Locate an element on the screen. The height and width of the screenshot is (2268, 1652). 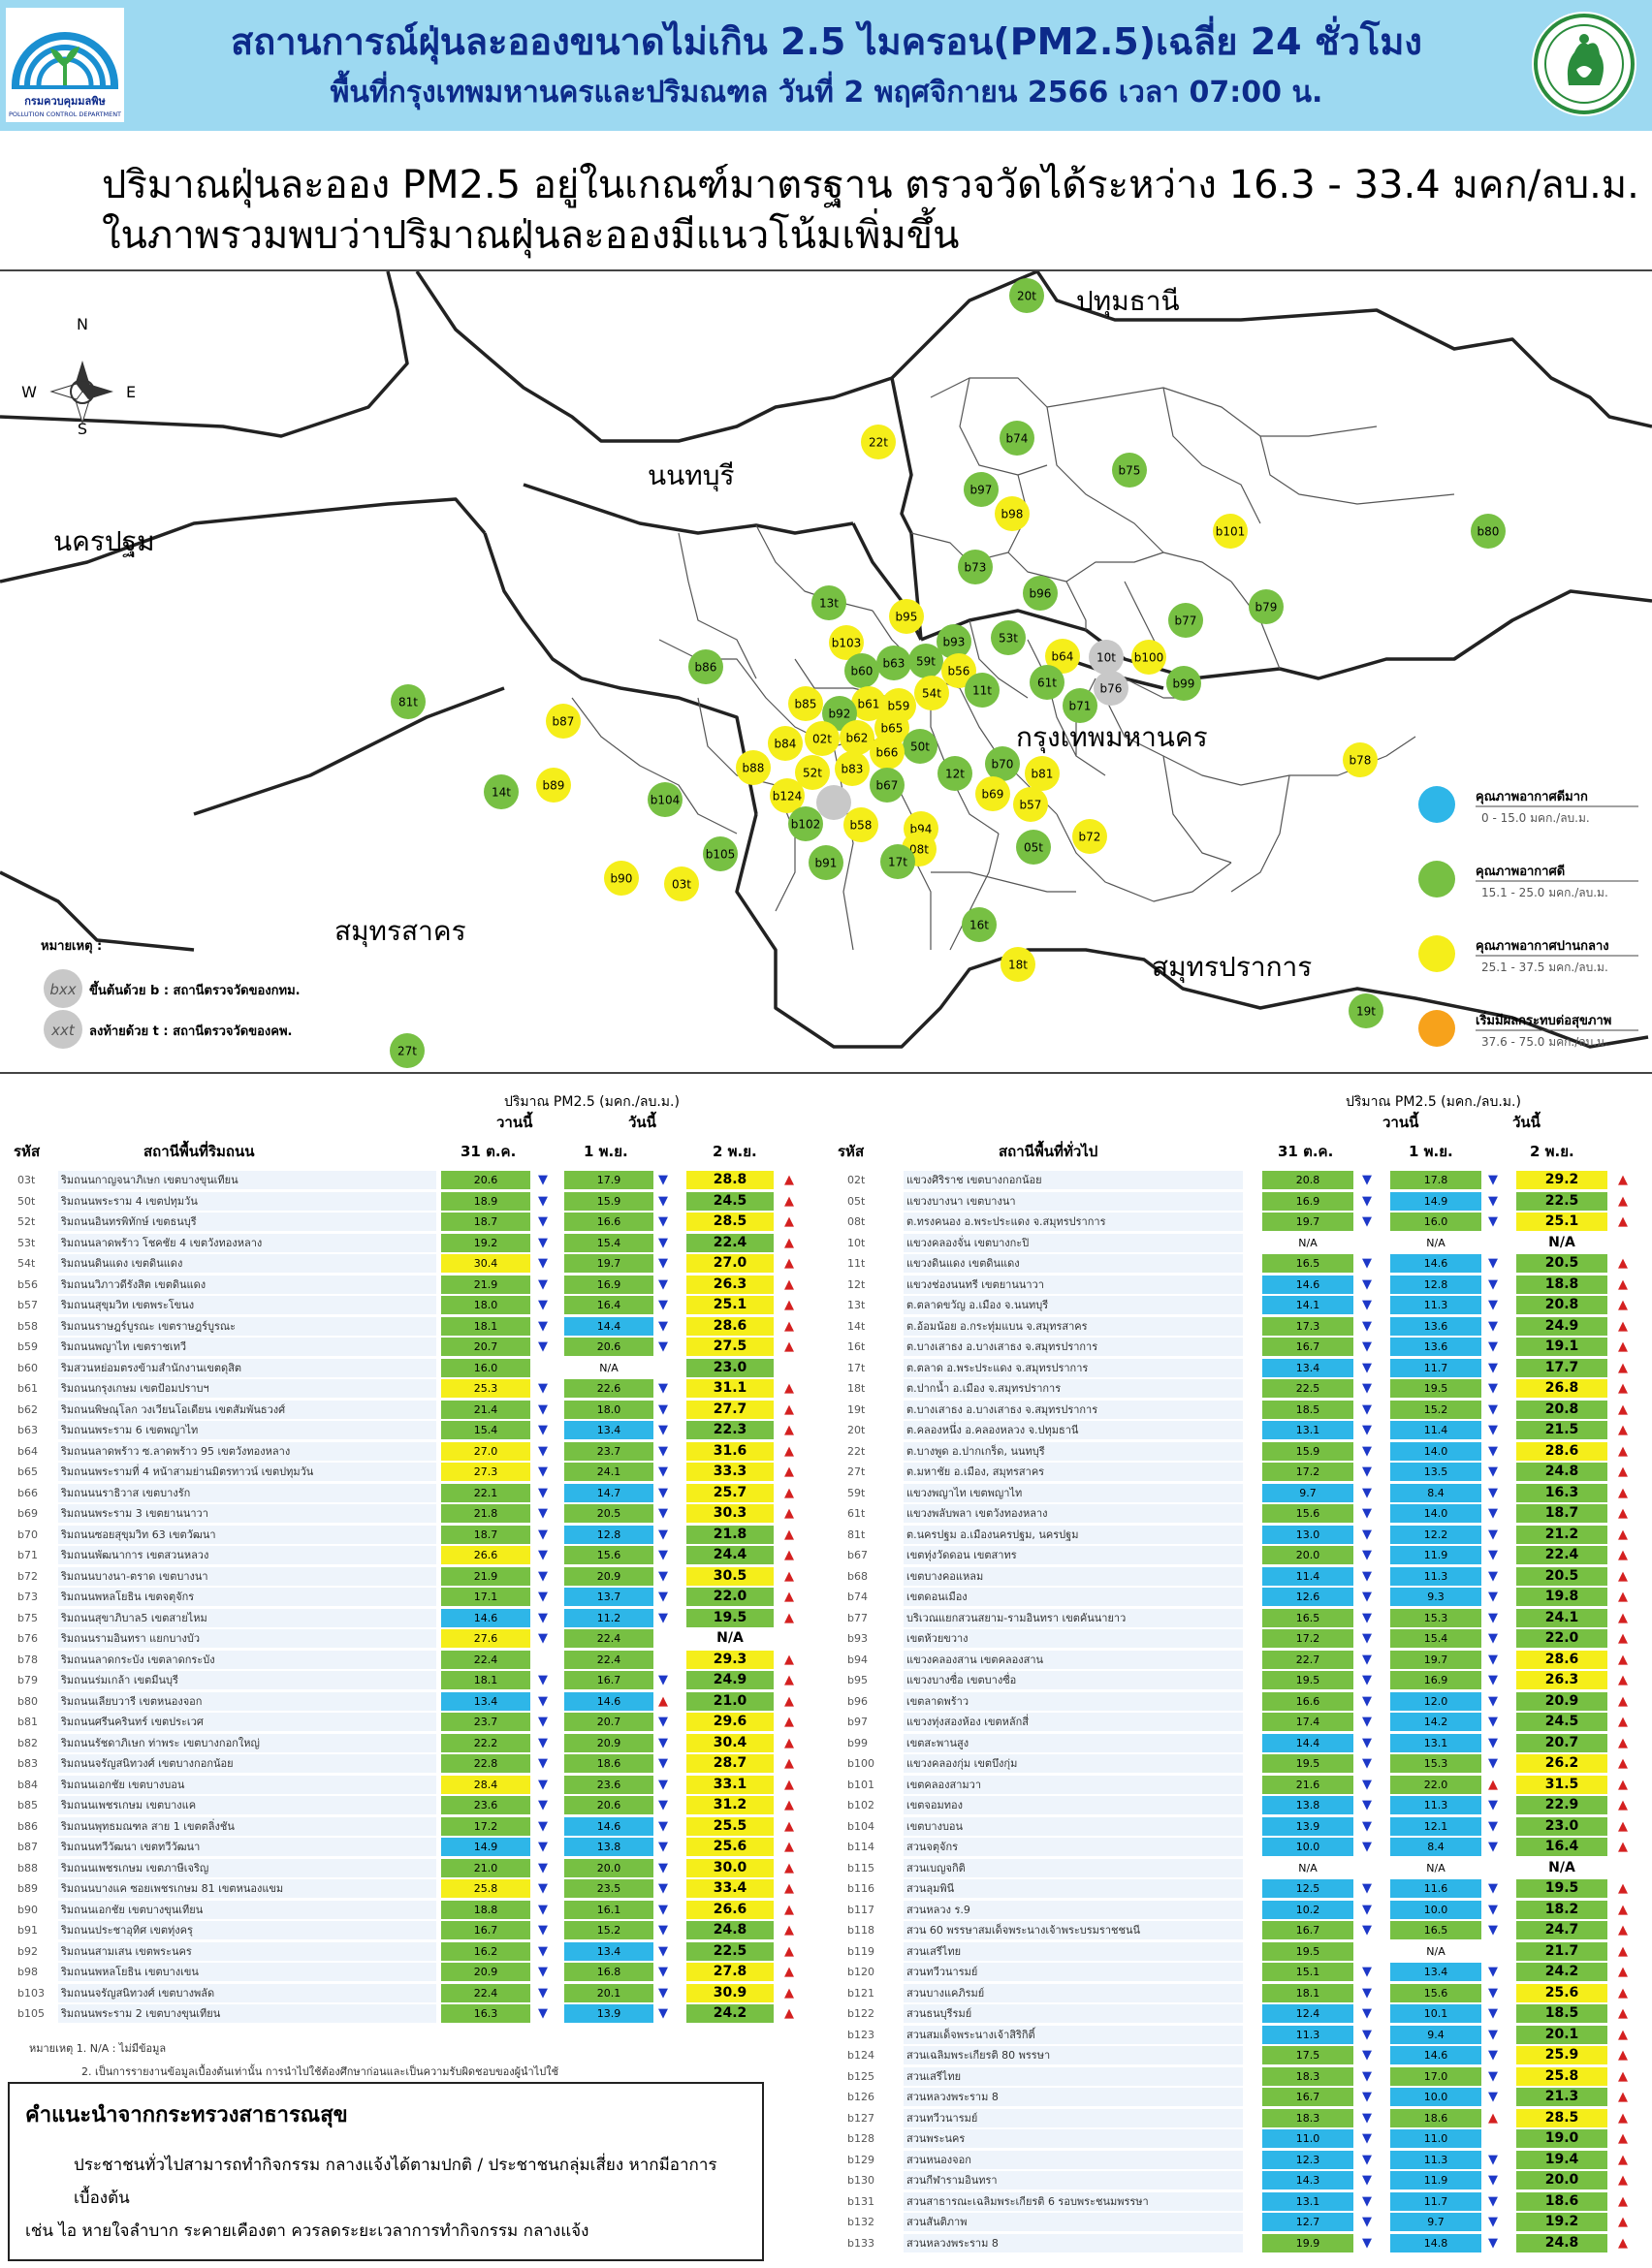
station-label-b59: b59 is located at coordinates (899, 707).